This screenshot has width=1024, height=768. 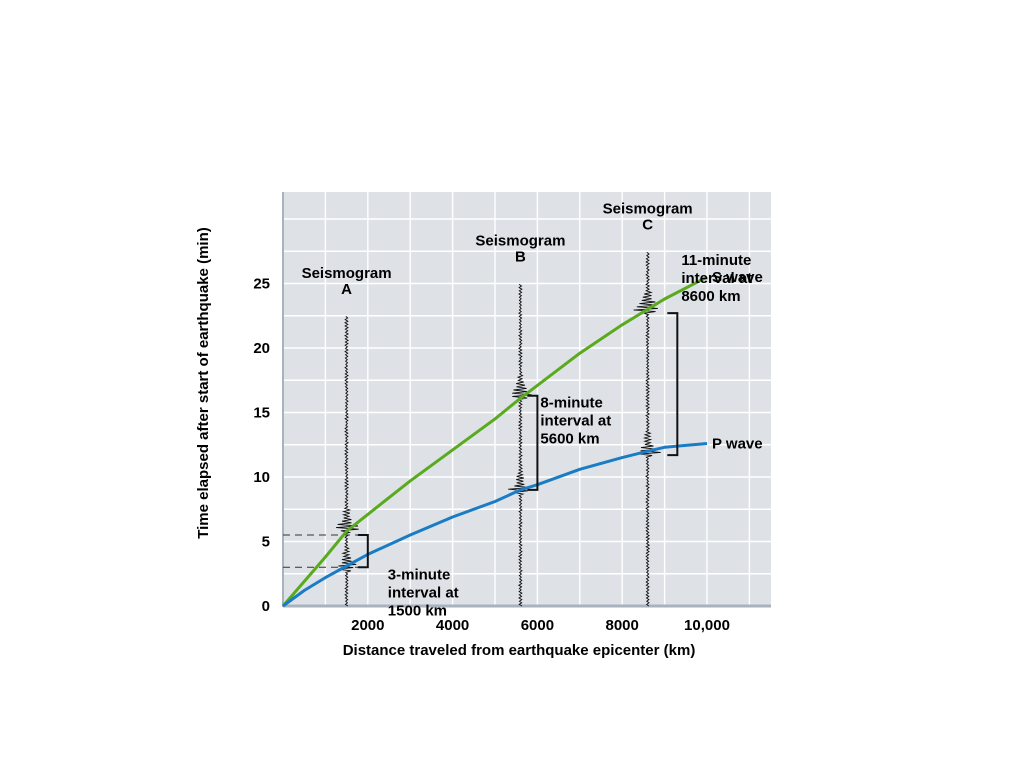 What do you see at coordinates (261, 284) in the screenshot?
I see `y-tick-label: 25` at bounding box center [261, 284].